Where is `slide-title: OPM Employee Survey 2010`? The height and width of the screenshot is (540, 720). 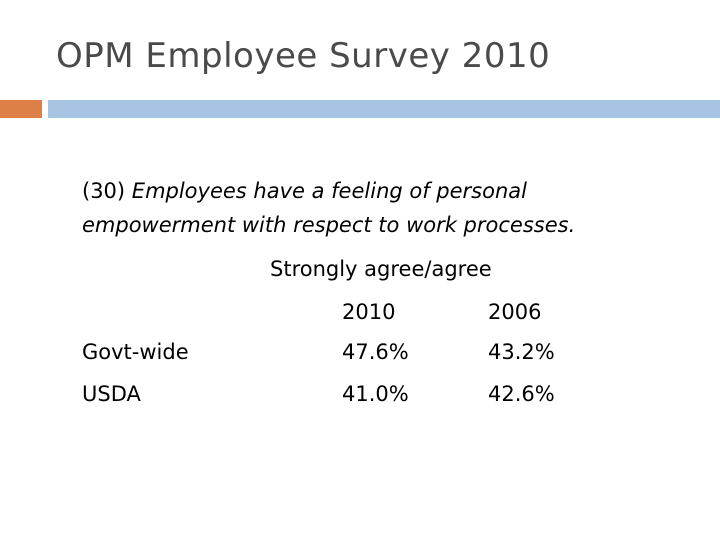 slide-title: OPM Employee Survey 2010 is located at coordinates (303, 56).